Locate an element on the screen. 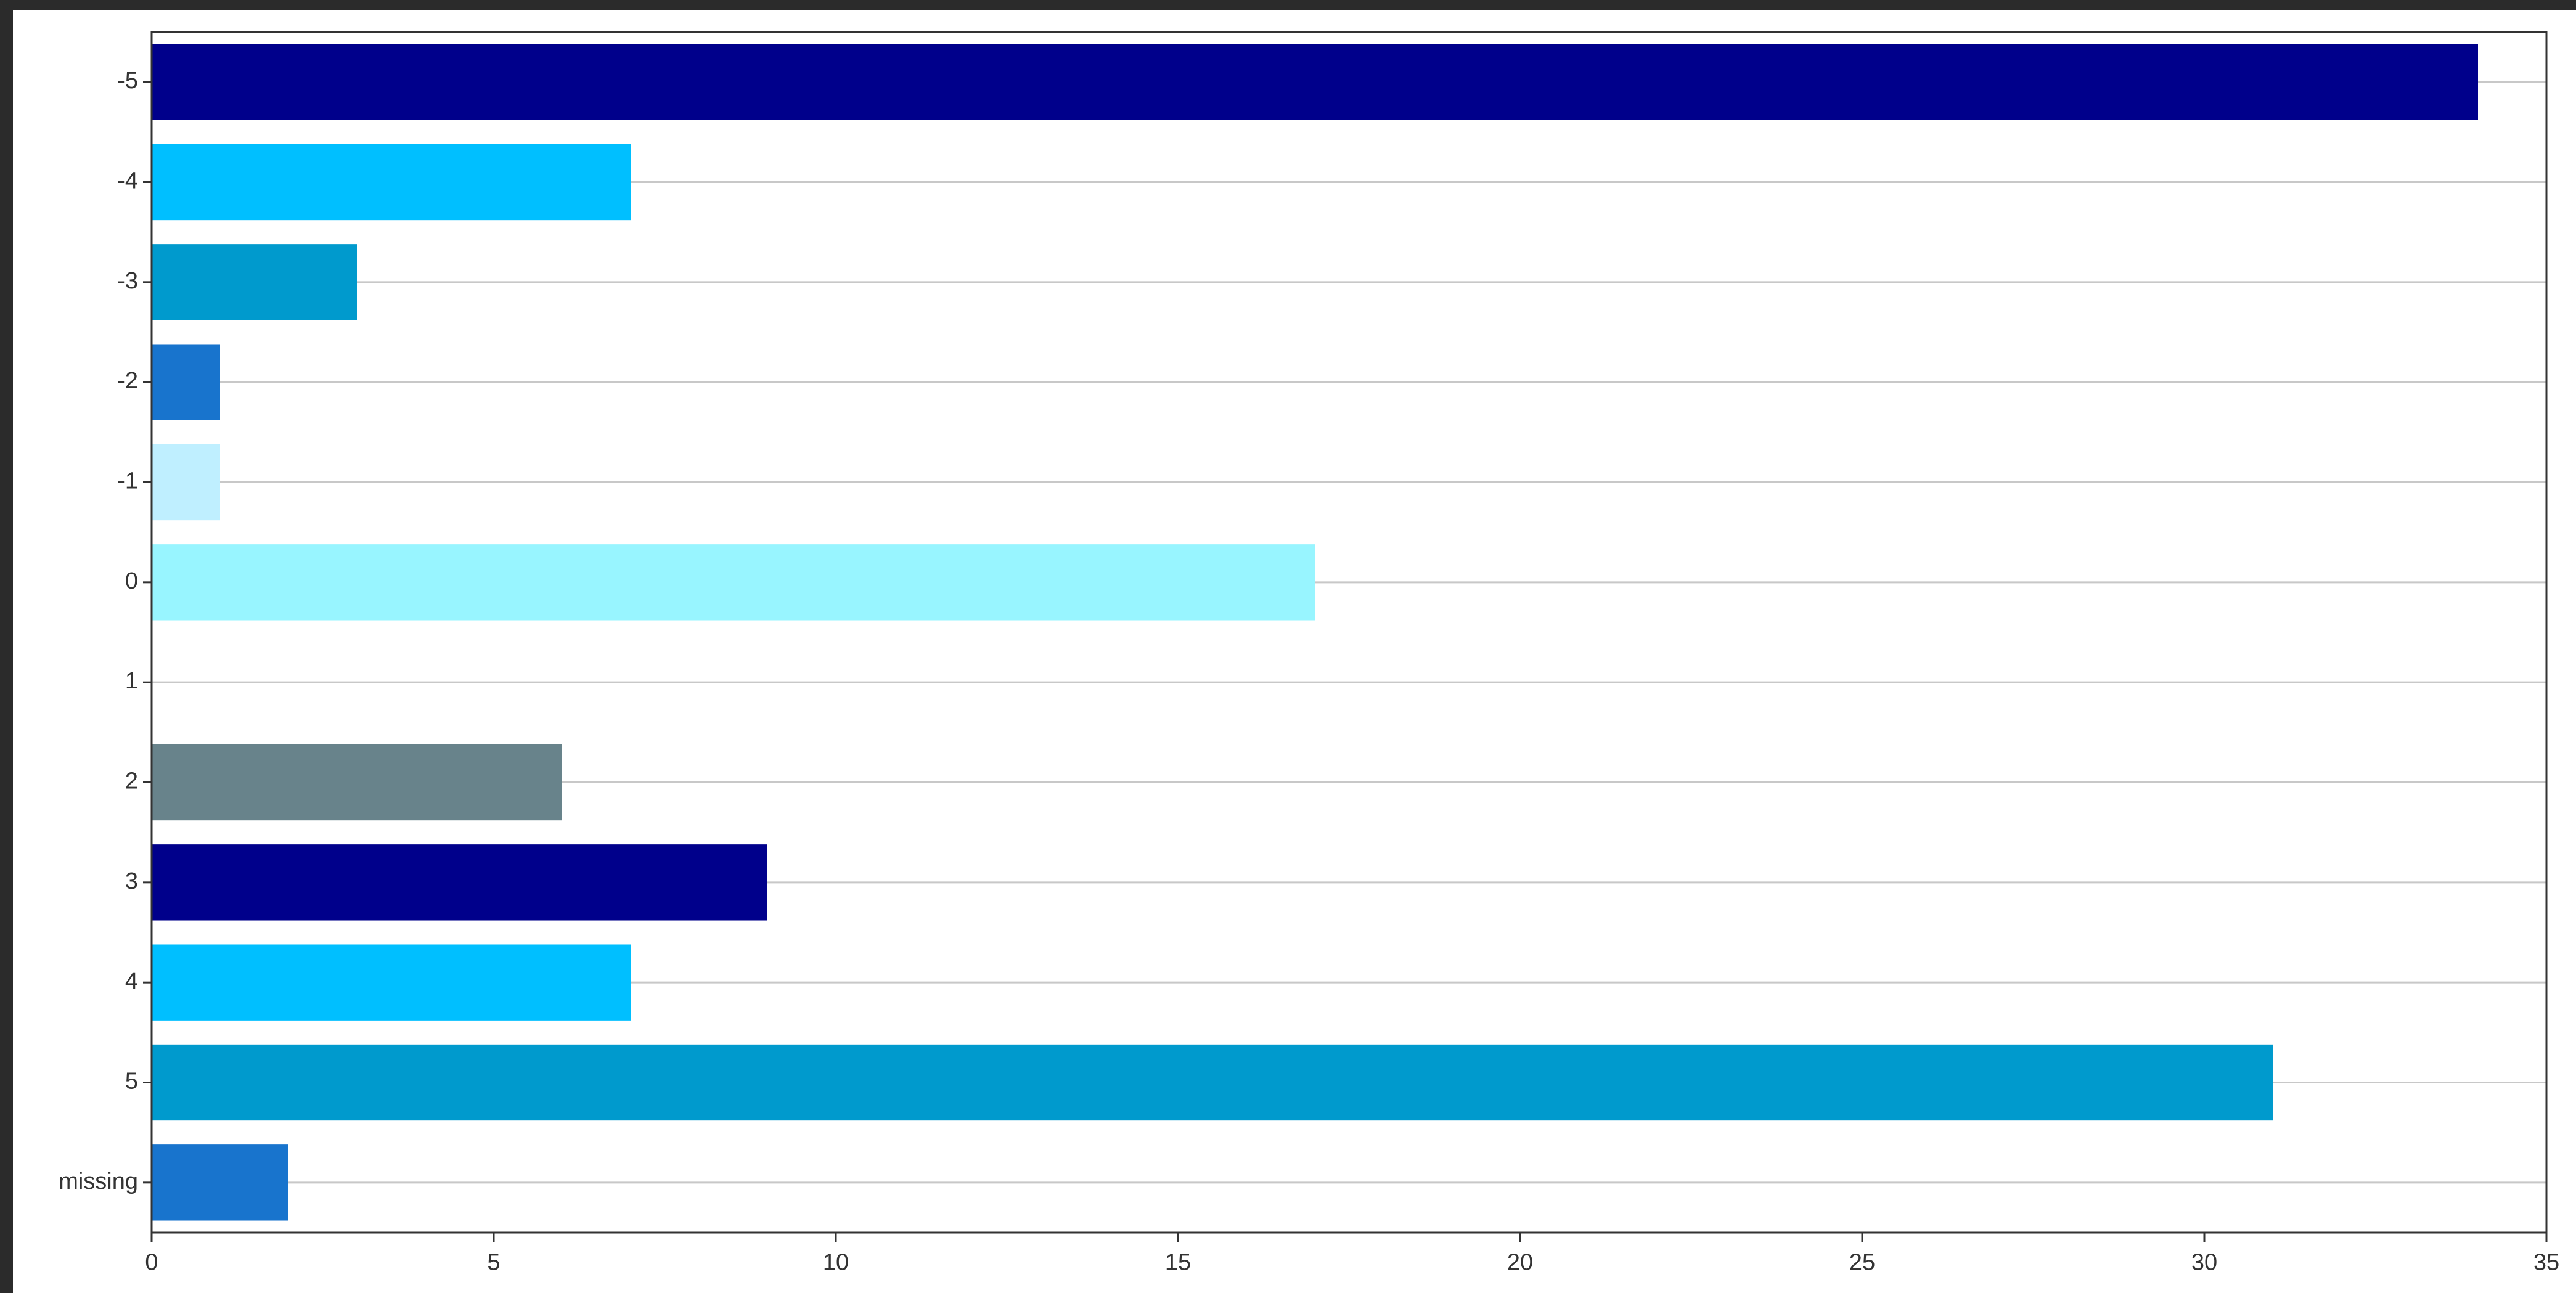  y-tick-label: -1 is located at coordinates (127, 481).